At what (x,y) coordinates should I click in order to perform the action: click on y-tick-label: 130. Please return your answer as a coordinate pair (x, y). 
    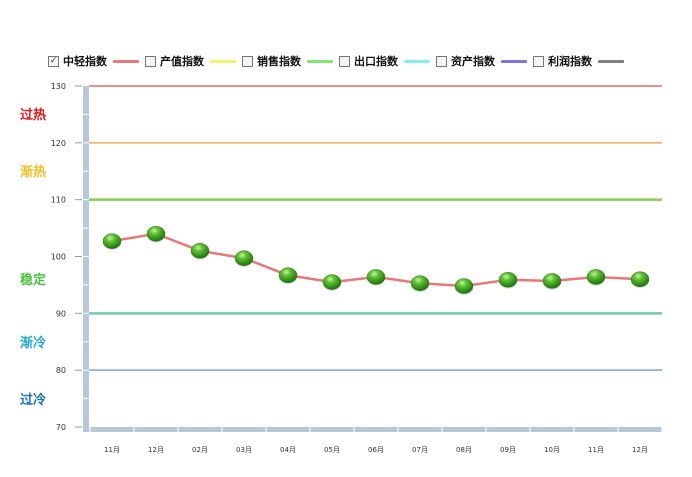
    Looking at the image, I should click on (58, 86).